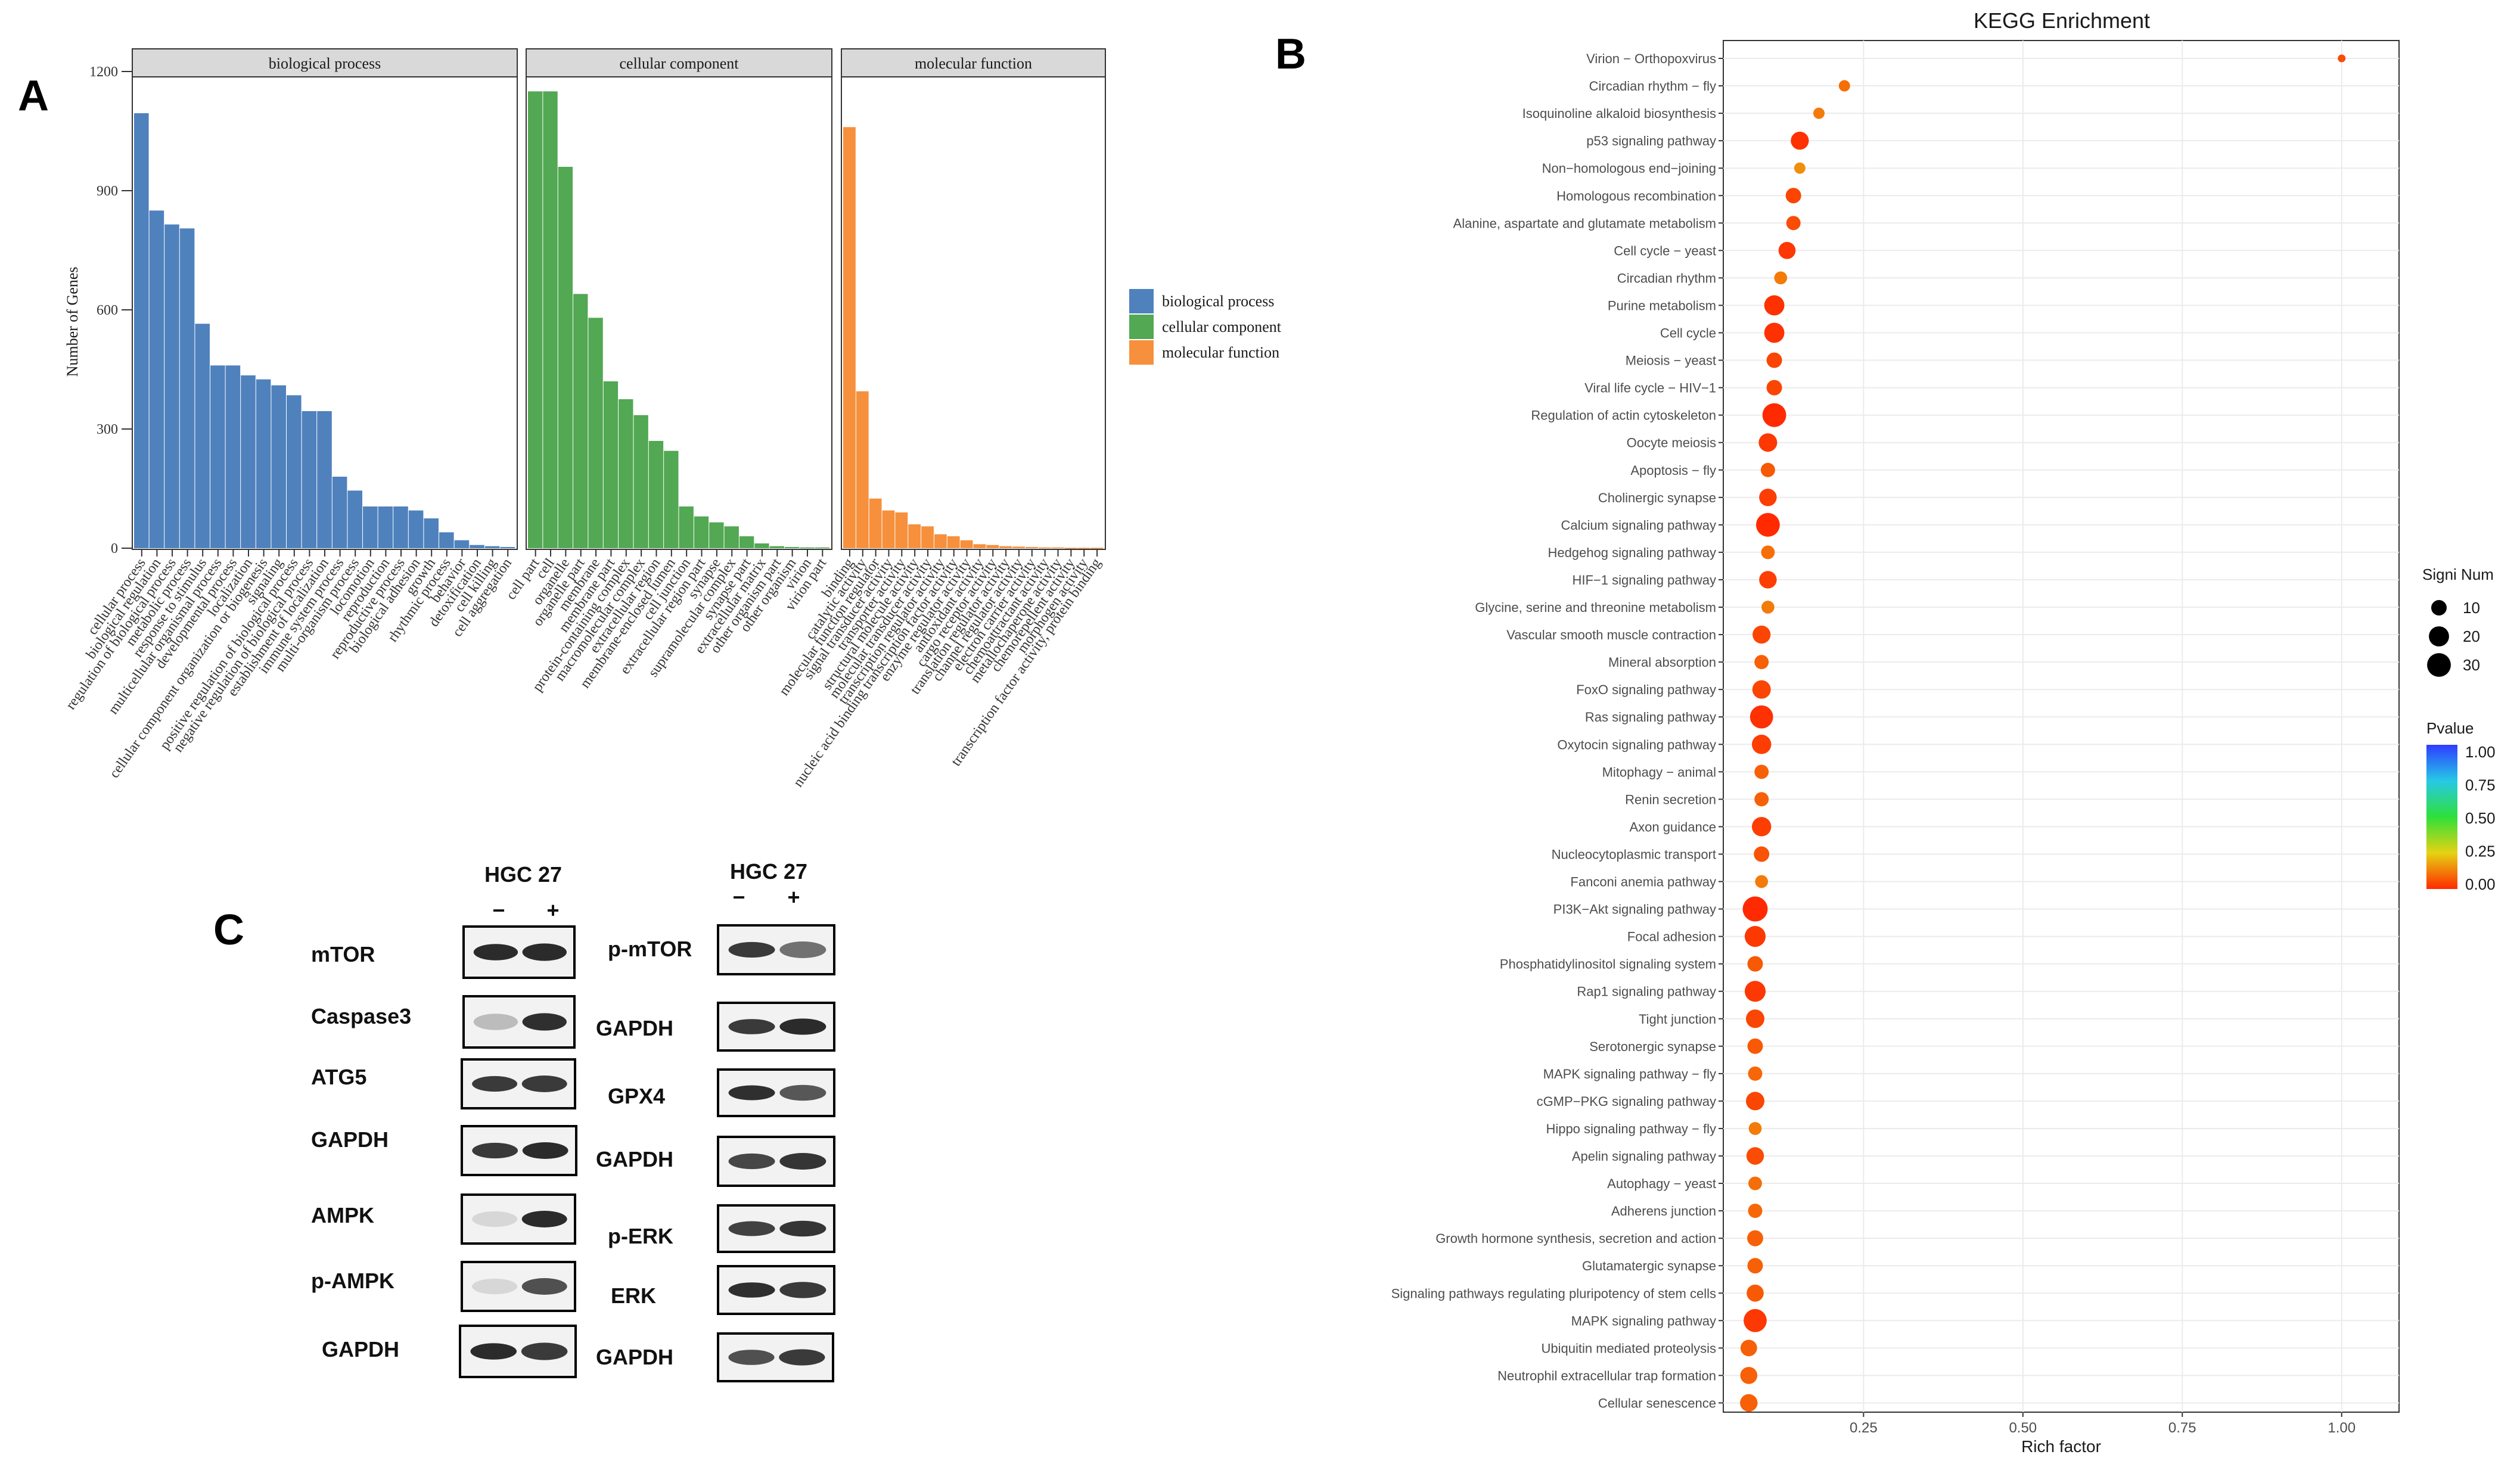 This screenshot has width=2520, height=1464. What do you see at coordinates (1595, 607) in the screenshot?
I see `kegg-term-label: Glycine, serine and threonine metabolism` at bounding box center [1595, 607].